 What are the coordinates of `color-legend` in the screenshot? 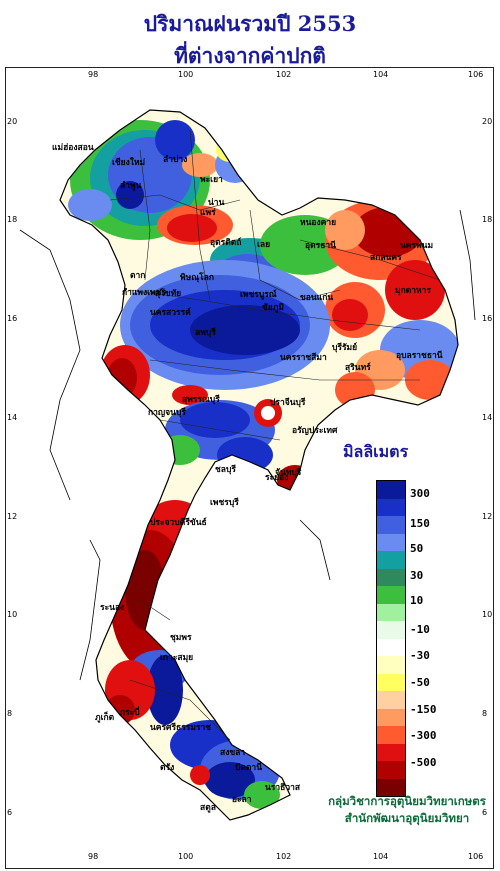 It's located at (391, 638).